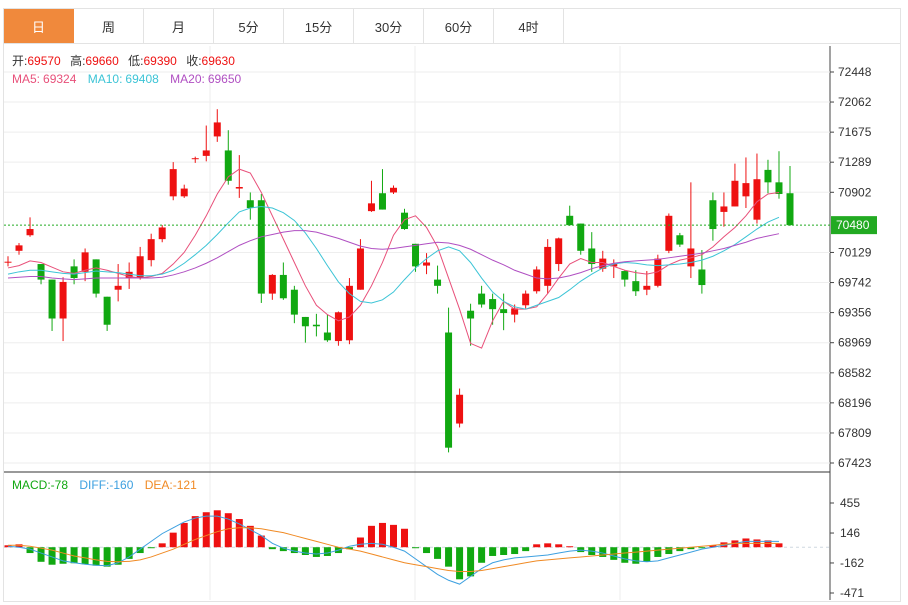 This screenshot has width=908, height=605. I want to click on tab-month: 月, so click(179, 26).